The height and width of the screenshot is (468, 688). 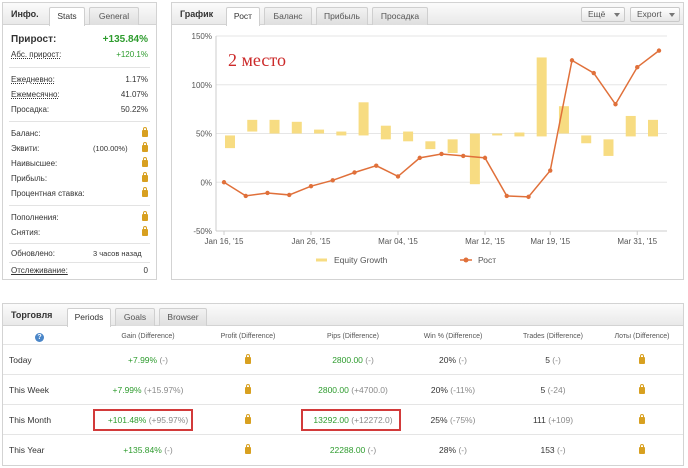 What do you see at coordinates (637, 241) in the screenshot?
I see `x-tick-label: Mar 31, '15` at bounding box center [637, 241].